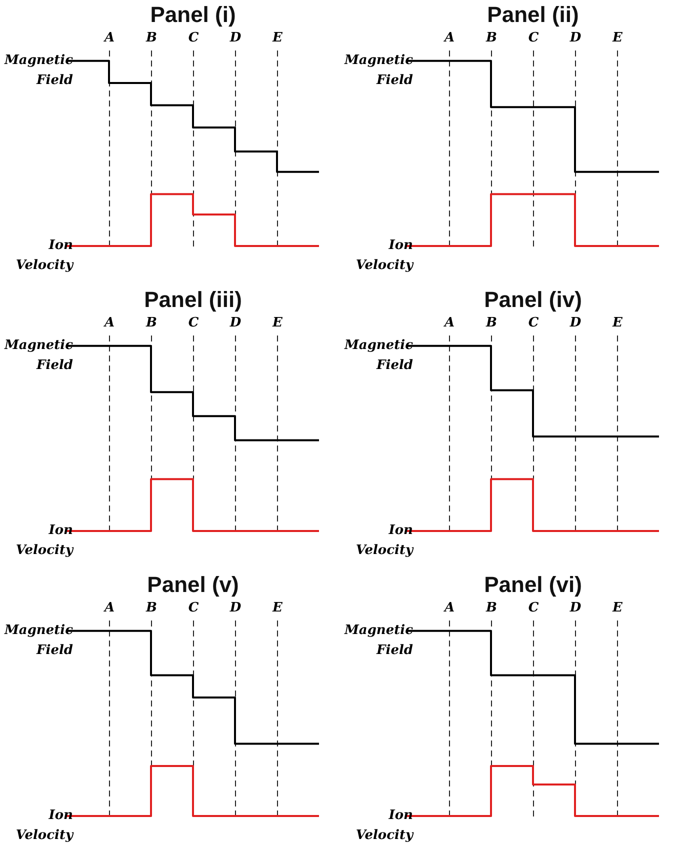  I want to click on chart-title: Panel (iv), so click(533, 299).